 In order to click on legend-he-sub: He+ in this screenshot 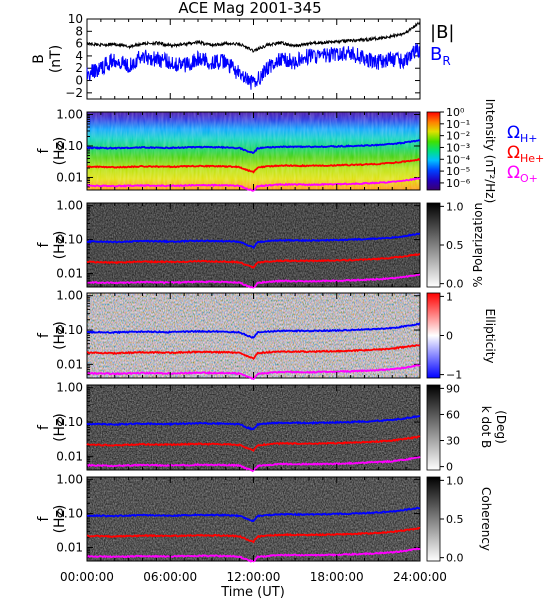, I will do `click(532, 158)`.